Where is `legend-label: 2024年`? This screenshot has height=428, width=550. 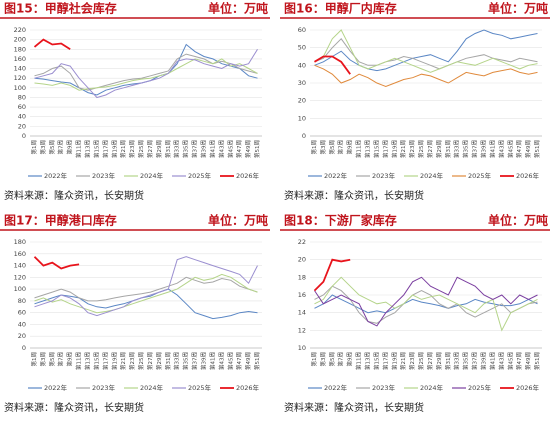 legend-label: 2024年 is located at coordinates (152, 175).